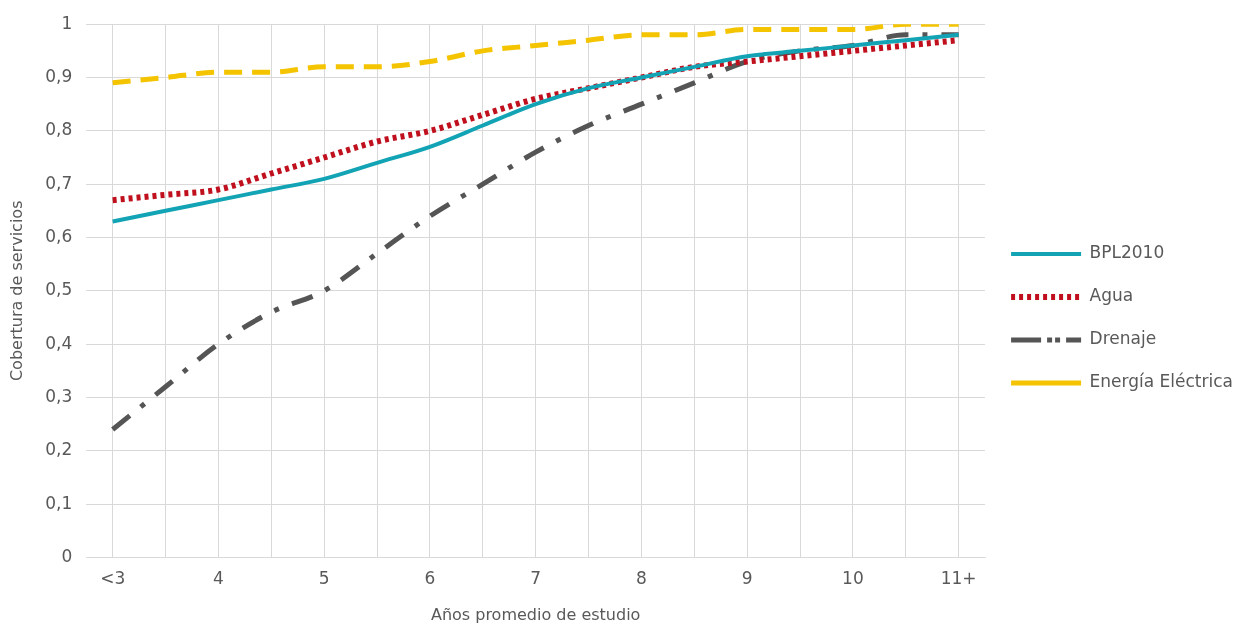 Image resolution: width=1245 pixels, height=633 pixels. I want to click on y-tick-label: 0,3, so click(59, 395).